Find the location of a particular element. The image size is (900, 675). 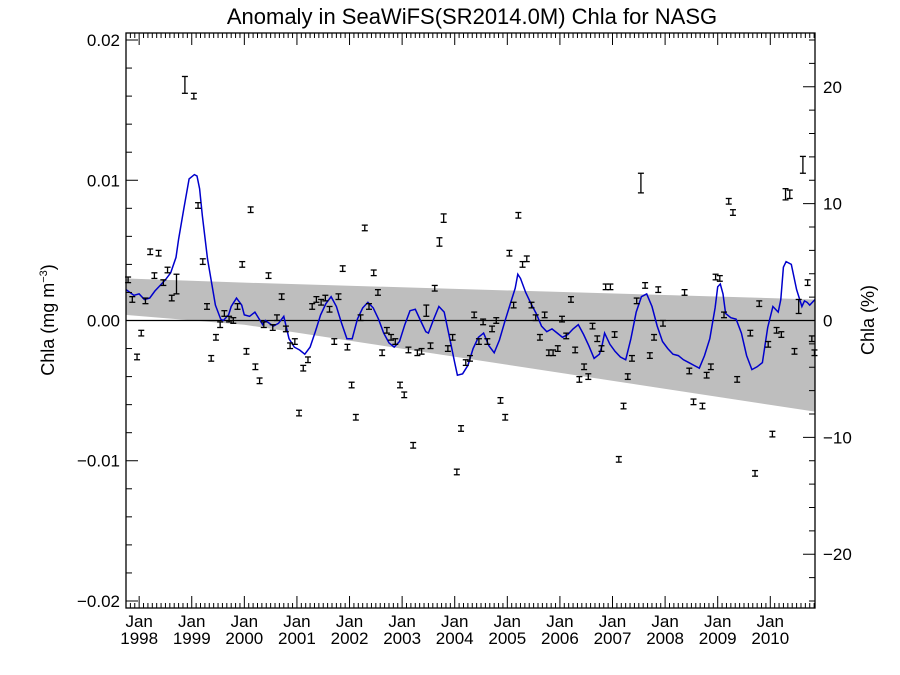

x-tick-year-label: 2008 is located at coordinates (665, 638).